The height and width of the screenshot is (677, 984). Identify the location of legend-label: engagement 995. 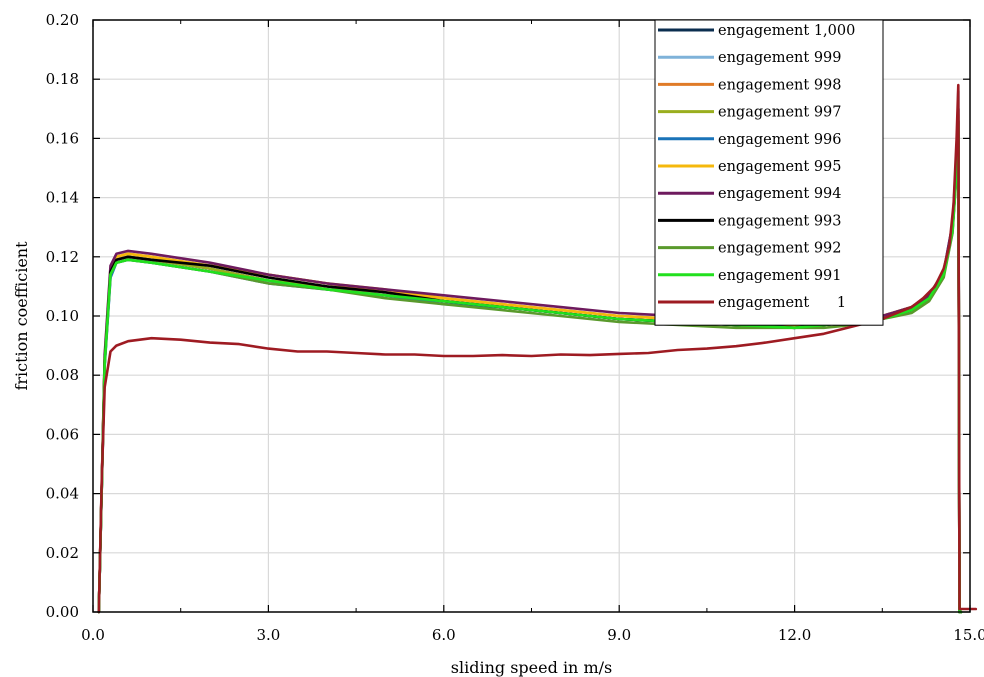
(780, 167).